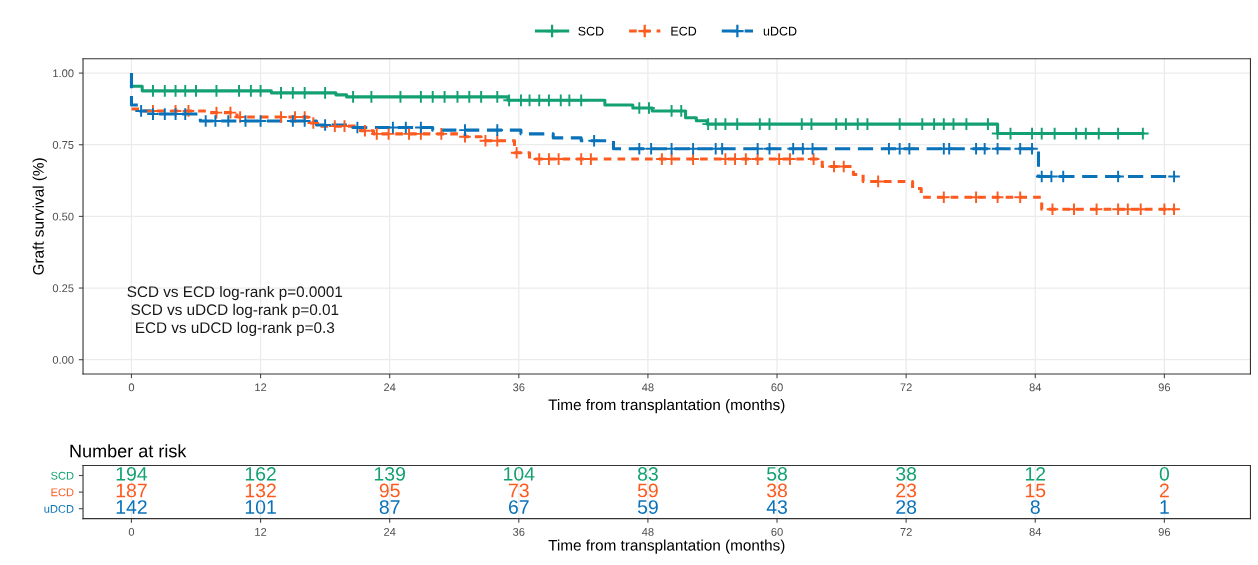 The width and height of the screenshot is (1258, 565). Describe the element at coordinates (1164, 507) in the screenshot. I see `data-label: 1` at that location.